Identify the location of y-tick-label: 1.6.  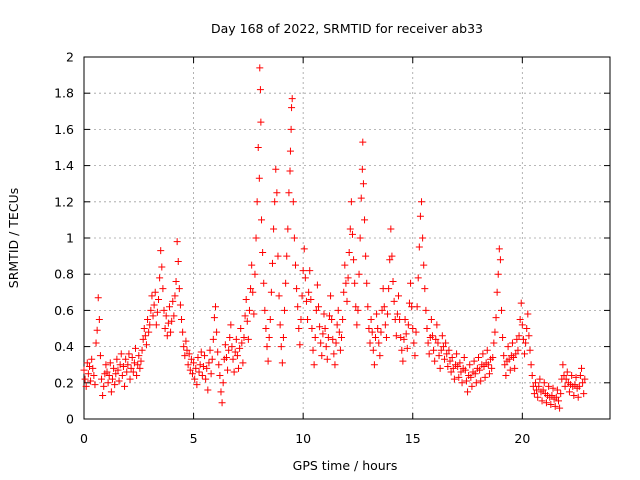
(64, 129).